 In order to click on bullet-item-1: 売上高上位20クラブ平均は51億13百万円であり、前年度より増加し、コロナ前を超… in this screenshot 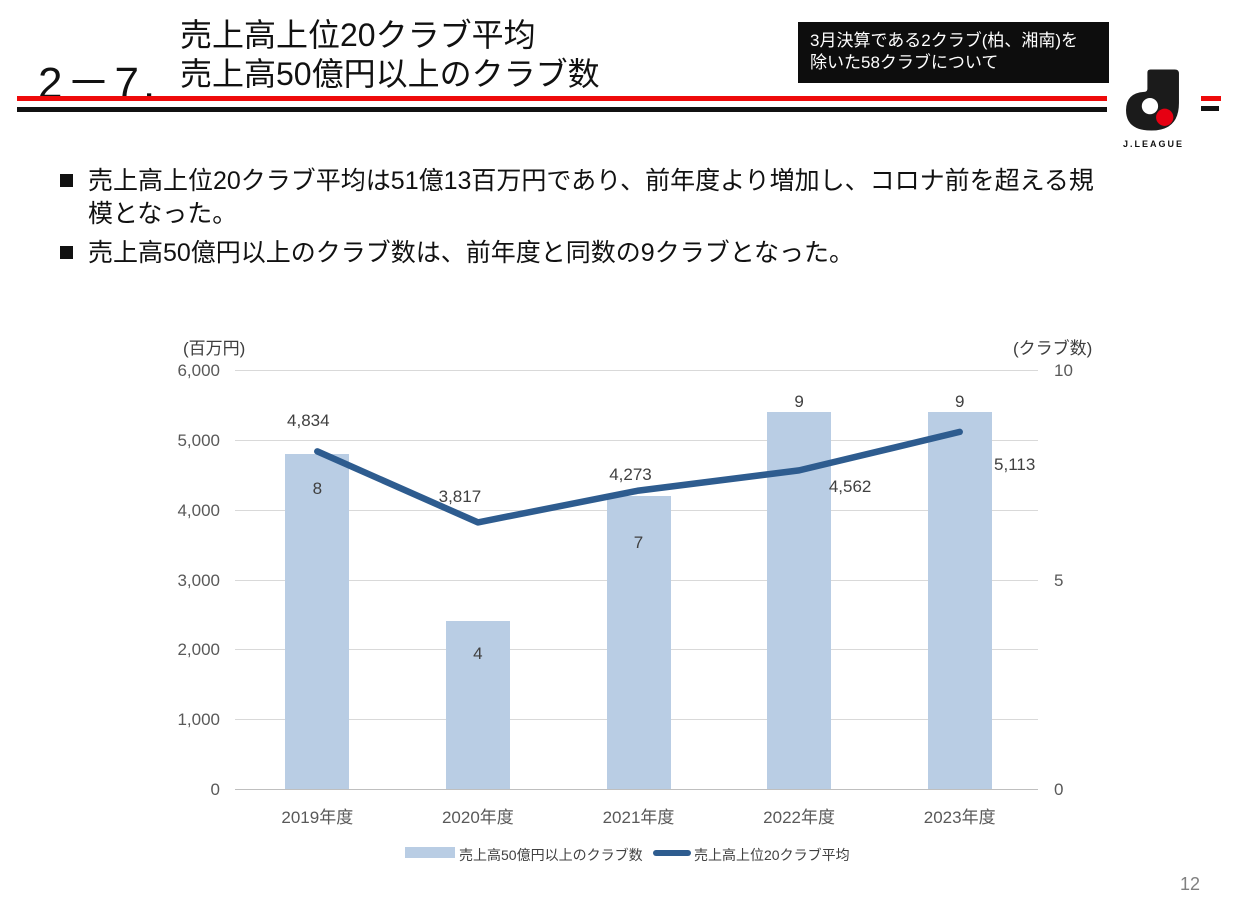, I will do `click(620, 198)`.